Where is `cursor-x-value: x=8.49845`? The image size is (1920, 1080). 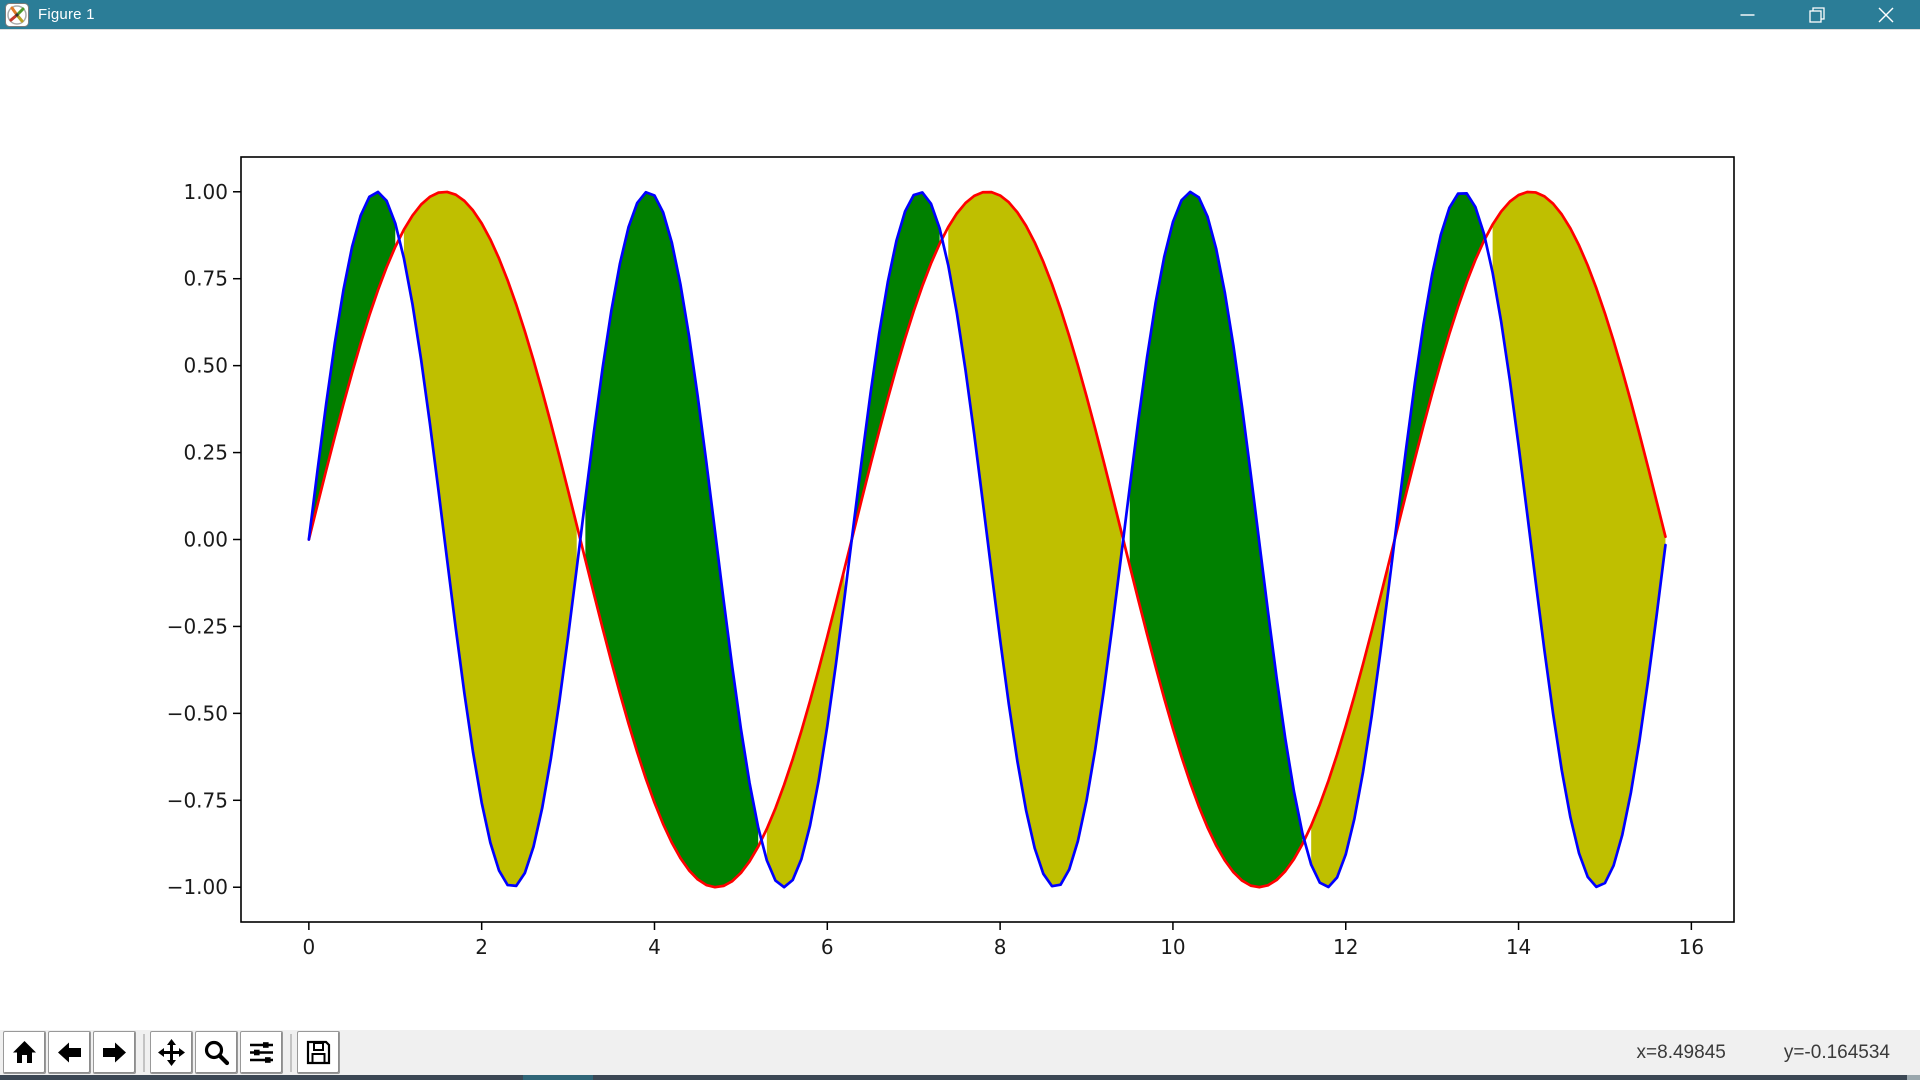 cursor-x-value: x=8.49845 is located at coordinates (1681, 1052).